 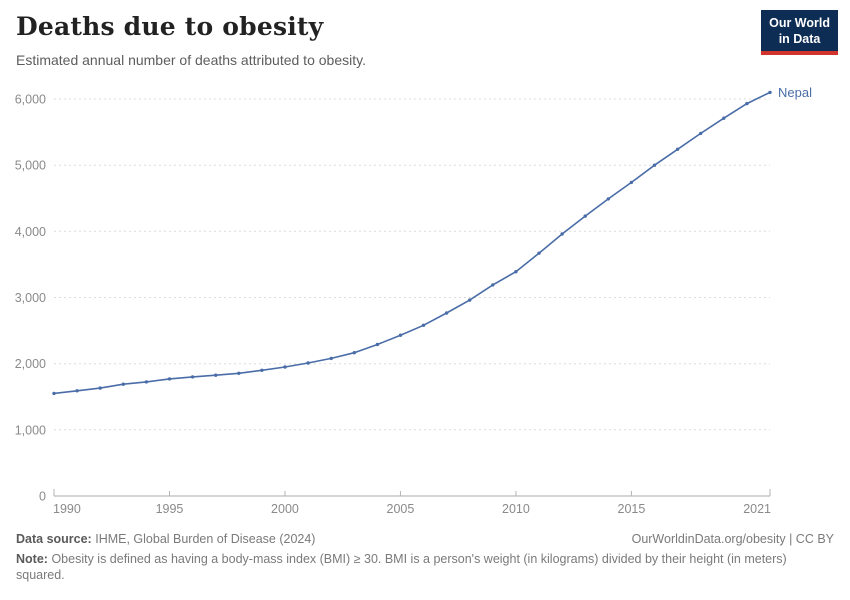 I want to click on data-source-label: Data source:, so click(x=54, y=539).